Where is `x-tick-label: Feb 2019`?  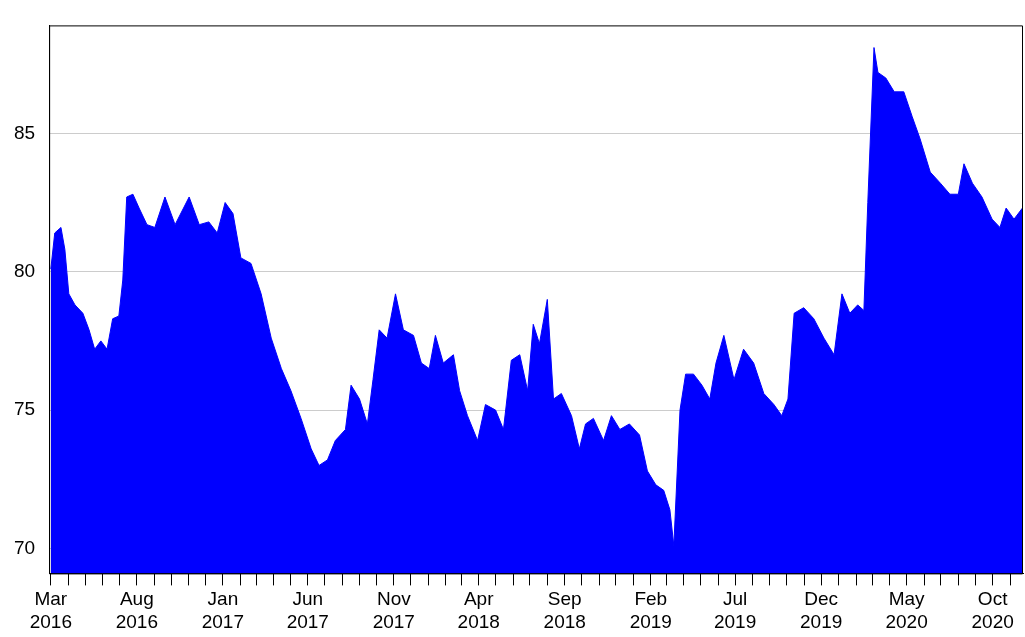 x-tick-label: Feb 2019 is located at coordinates (650, 610).